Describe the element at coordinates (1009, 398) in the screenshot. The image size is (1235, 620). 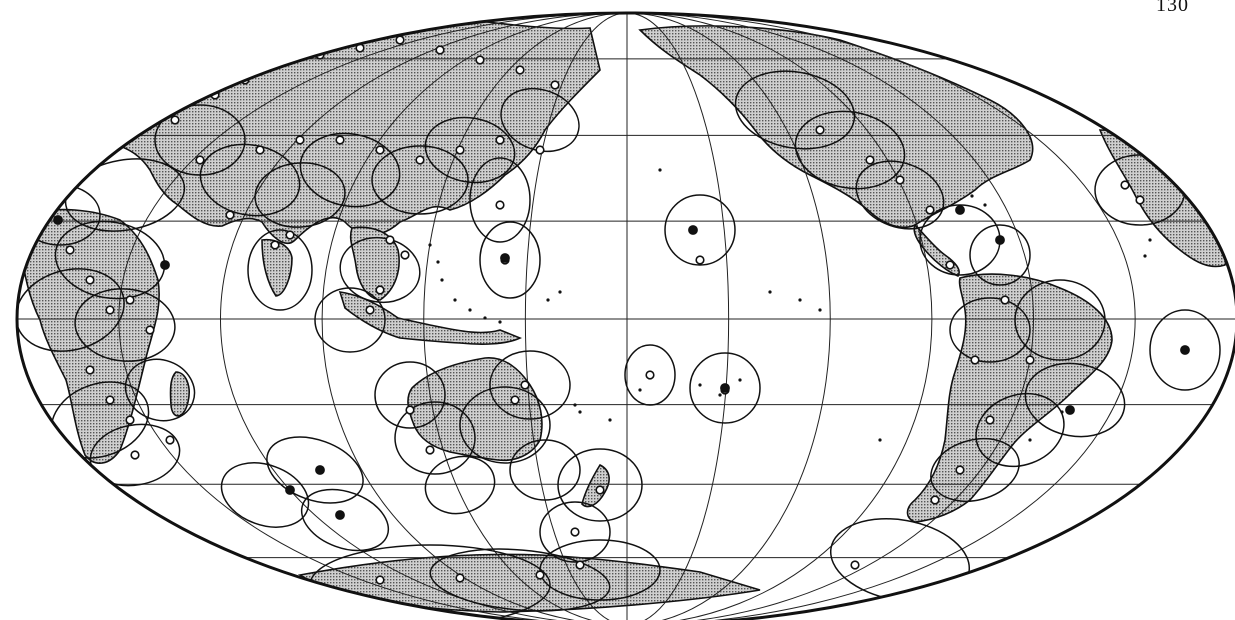
I see `landmass-south-america` at that location.